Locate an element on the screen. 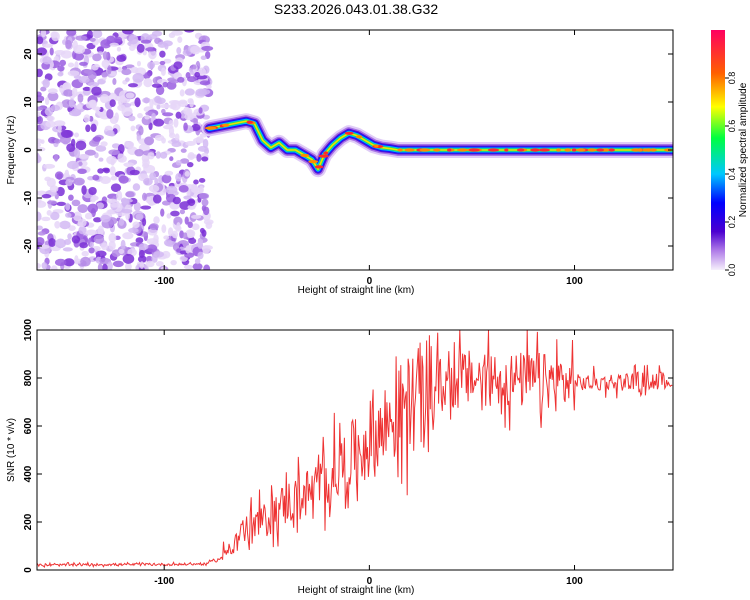 This screenshot has height=600, width=750. y-tick-label: 0 is located at coordinates (28, 570).